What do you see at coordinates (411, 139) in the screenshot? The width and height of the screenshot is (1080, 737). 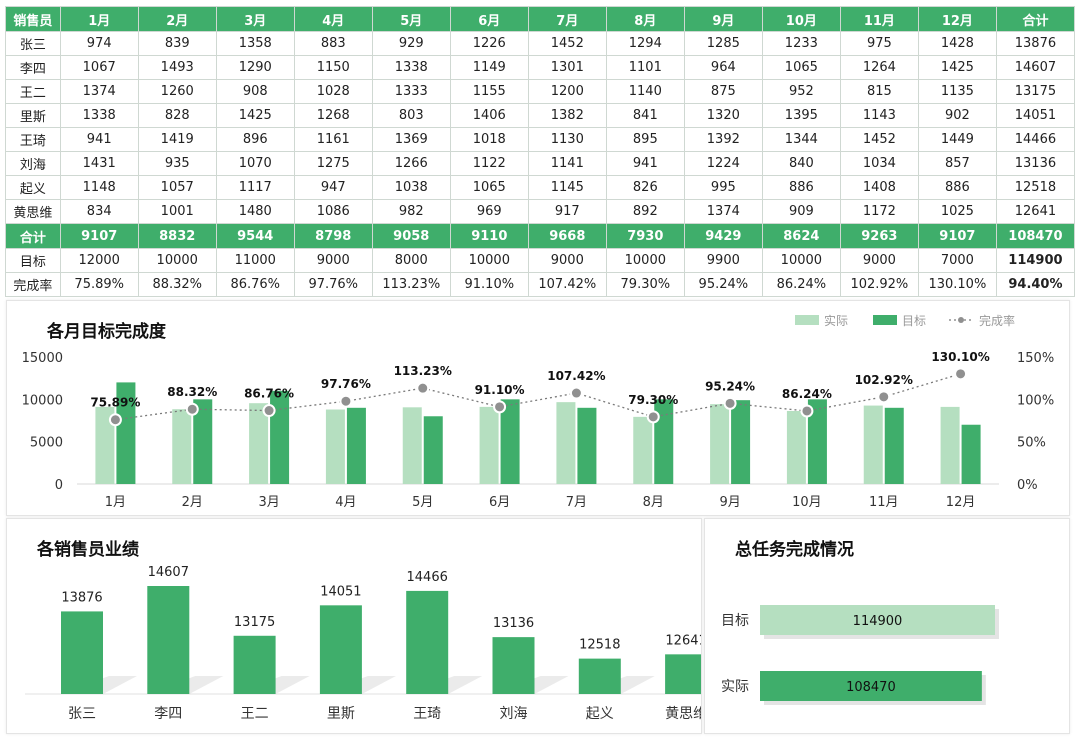 I see `table-cell: 1369` at bounding box center [411, 139].